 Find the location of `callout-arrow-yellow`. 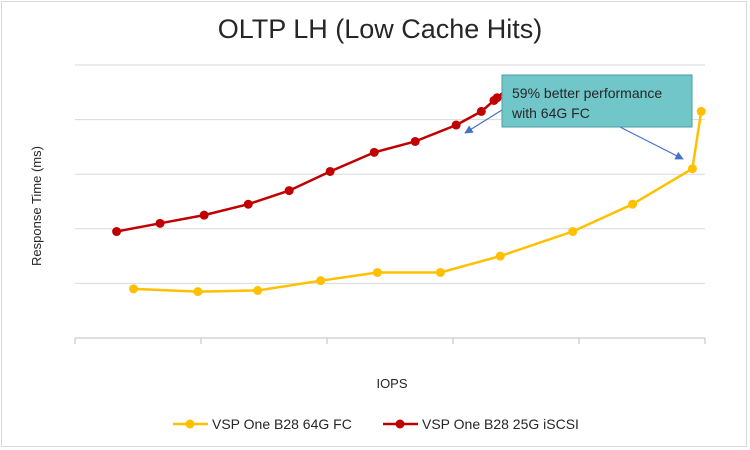

callout-arrow-yellow is located at coordinates (651, 143).